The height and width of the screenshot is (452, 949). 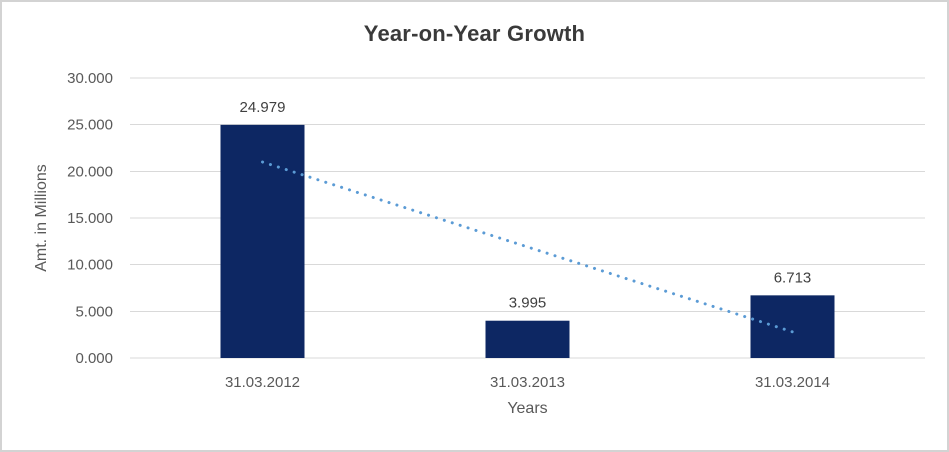 What do you see at coordinates (94, 358) in the screenshot?
I see `y-tick-label: 0.000` at bounding box center [94, 358].